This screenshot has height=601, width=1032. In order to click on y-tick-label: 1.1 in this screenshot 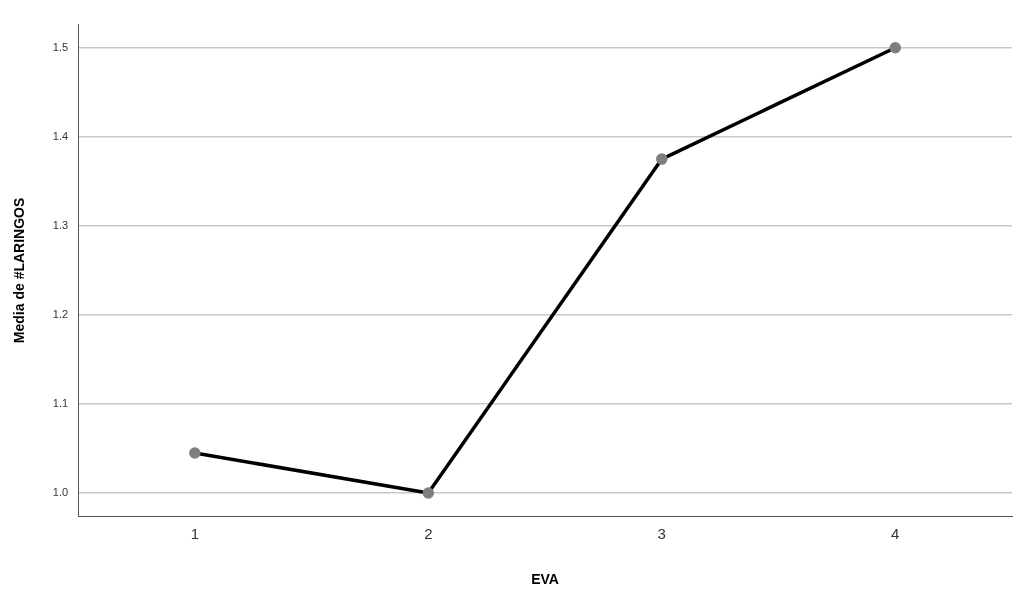, I will do `click(60, 403)`.